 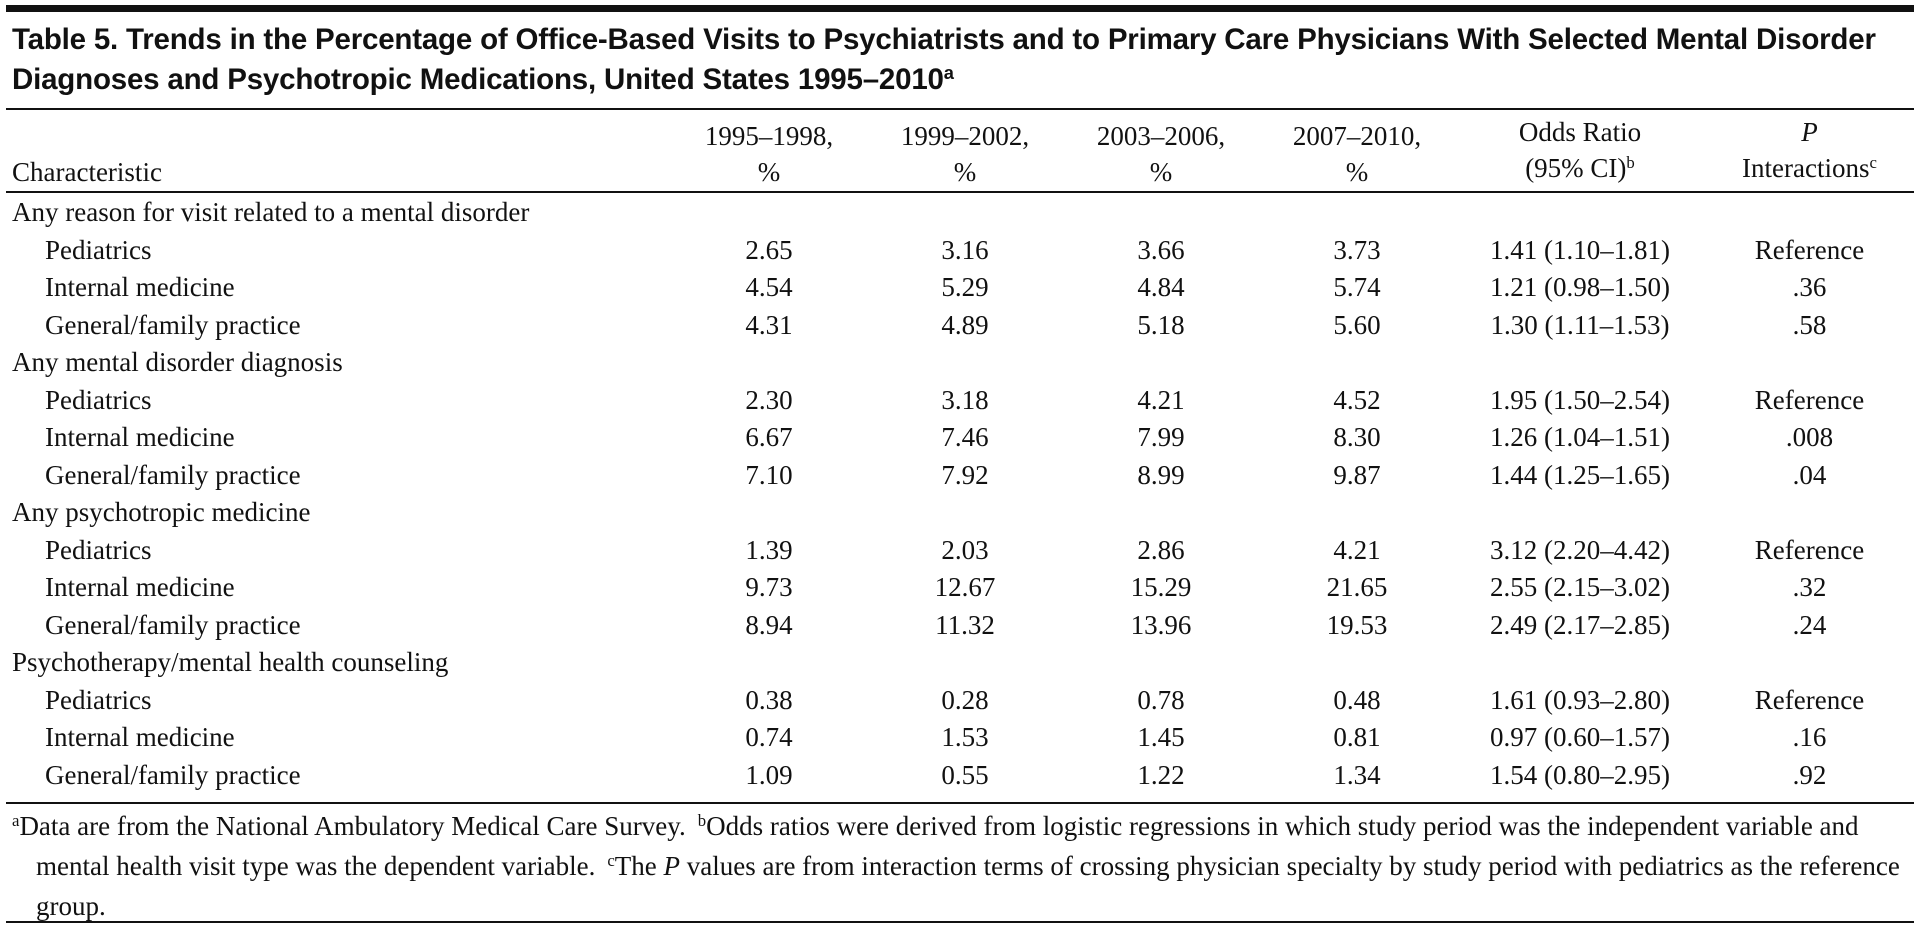 What do you see at coordinates (1357, 324) in the screenshot?
I see `cell: 5.60` at bounding box center [1357, 324].